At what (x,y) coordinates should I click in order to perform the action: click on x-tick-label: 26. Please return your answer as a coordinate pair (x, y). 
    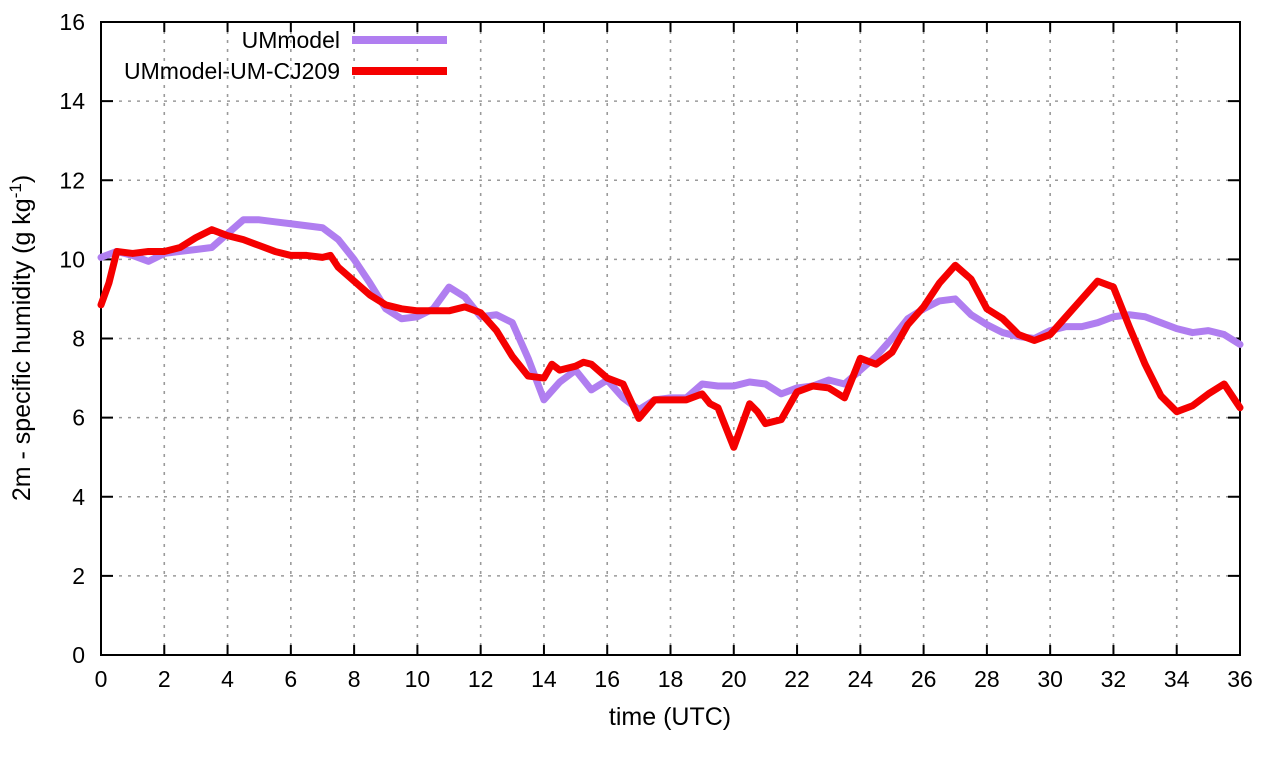
    Looking at the image, I should click on (924, 679).